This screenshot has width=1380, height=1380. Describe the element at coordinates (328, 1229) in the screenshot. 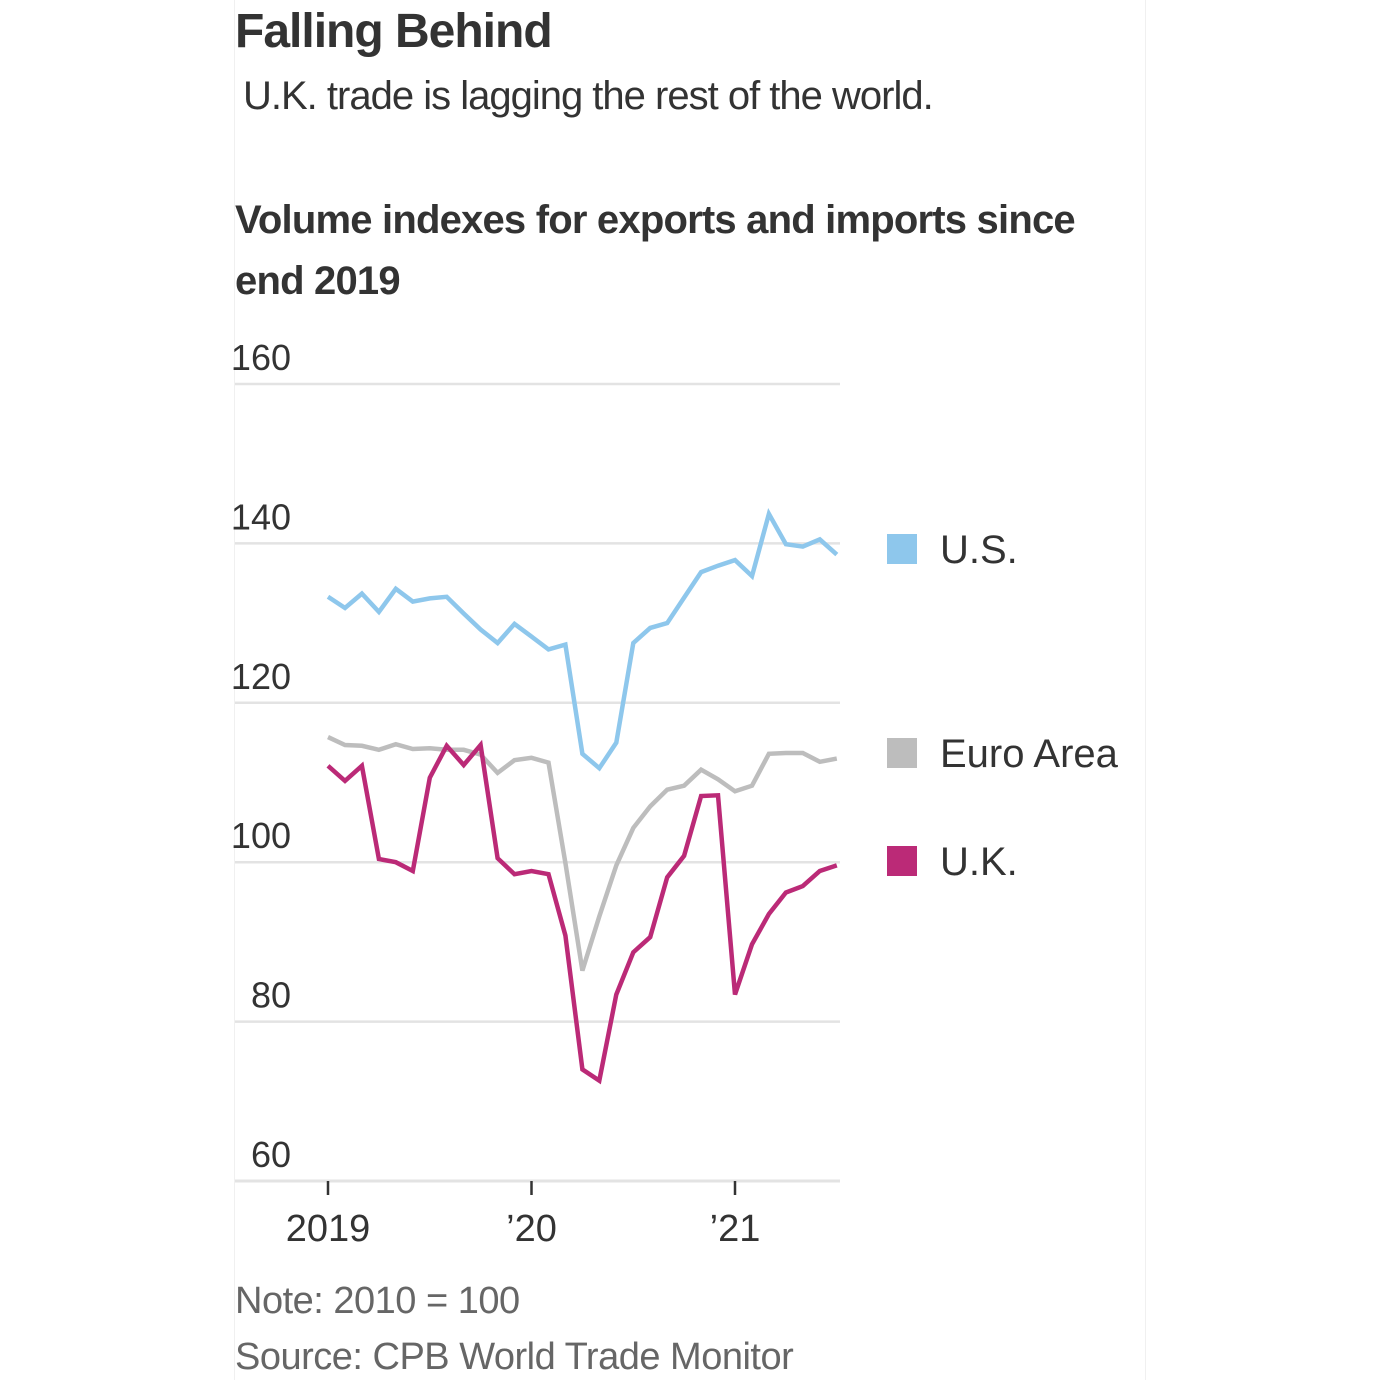

I see `x-tick-label-0: 2019` at that location.